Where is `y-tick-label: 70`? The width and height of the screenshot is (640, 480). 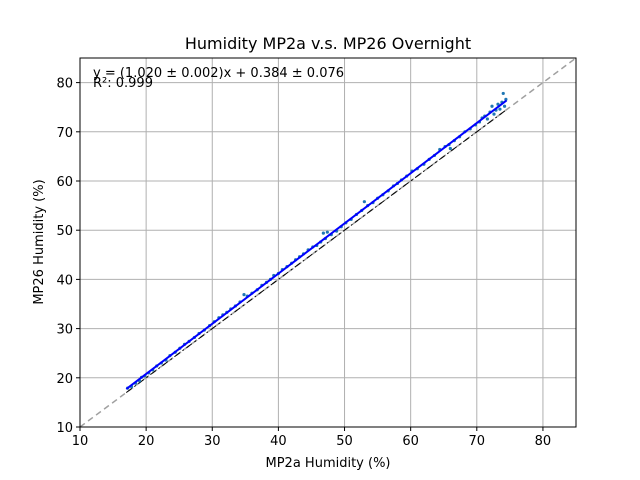 y-tick-label: 70 is located at coordinates (64, 133).